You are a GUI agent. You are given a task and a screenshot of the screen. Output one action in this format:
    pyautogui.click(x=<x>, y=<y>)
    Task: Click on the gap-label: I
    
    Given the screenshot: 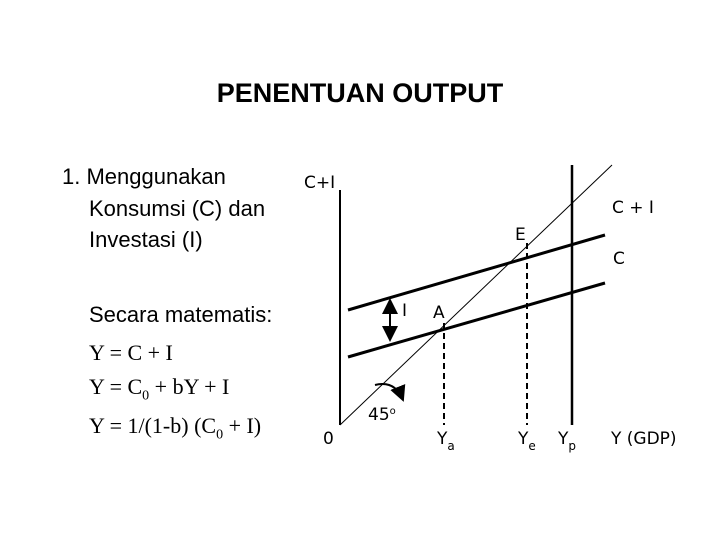 What is the action you would take?
    pyautogui.click(x=404, y=311)
    